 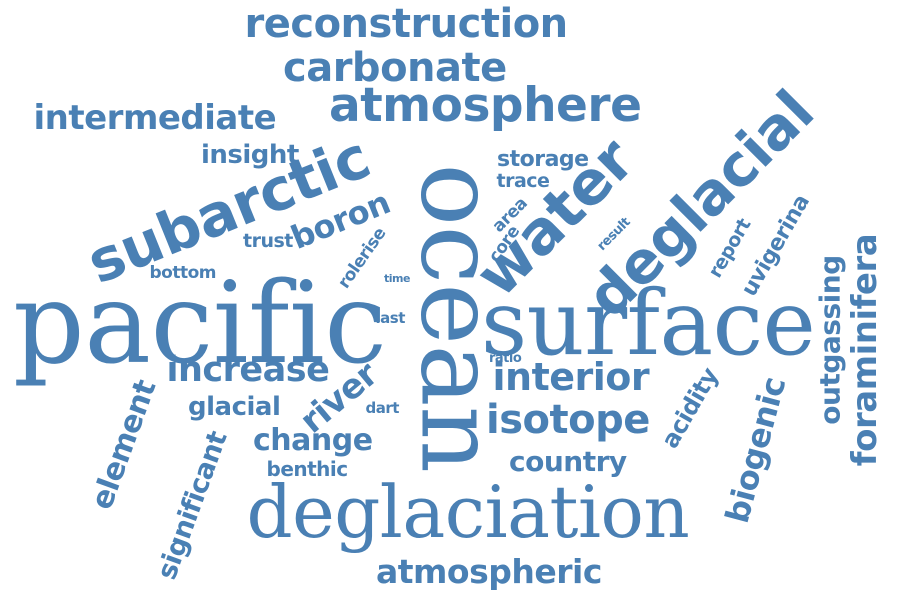 I want to click on word-bottom: bottom, so click(x=183, y=272).